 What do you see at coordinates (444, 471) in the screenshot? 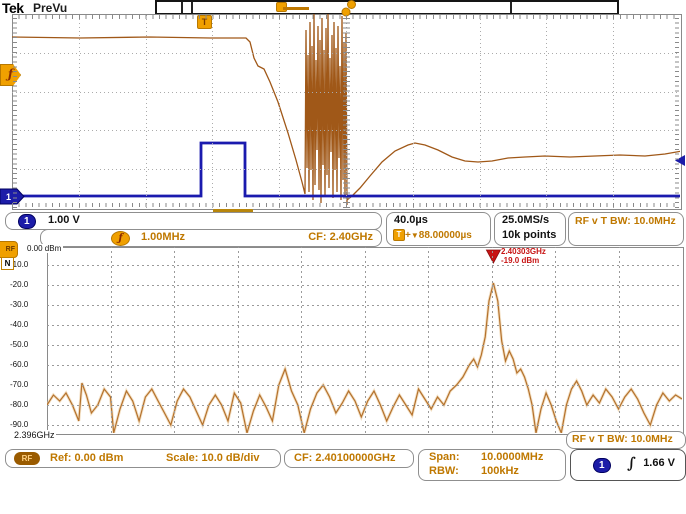
I see `rbw-label: RBW:` at bounding box center [444, 471].